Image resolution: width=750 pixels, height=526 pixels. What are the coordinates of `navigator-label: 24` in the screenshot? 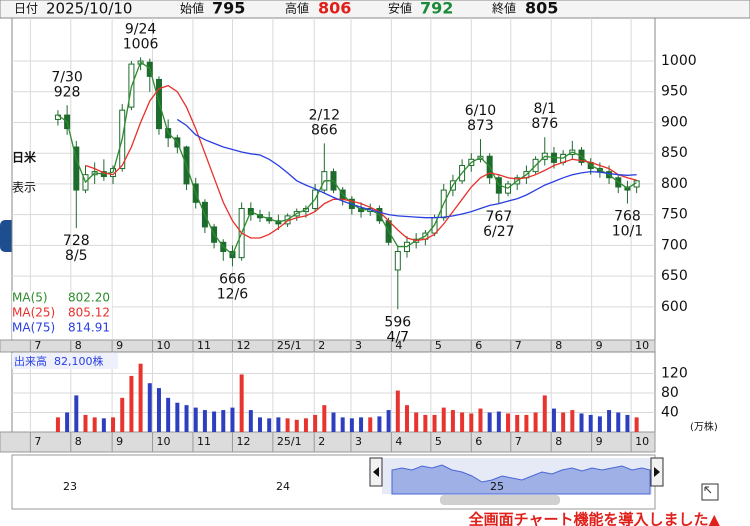 It's located at (283, 486).